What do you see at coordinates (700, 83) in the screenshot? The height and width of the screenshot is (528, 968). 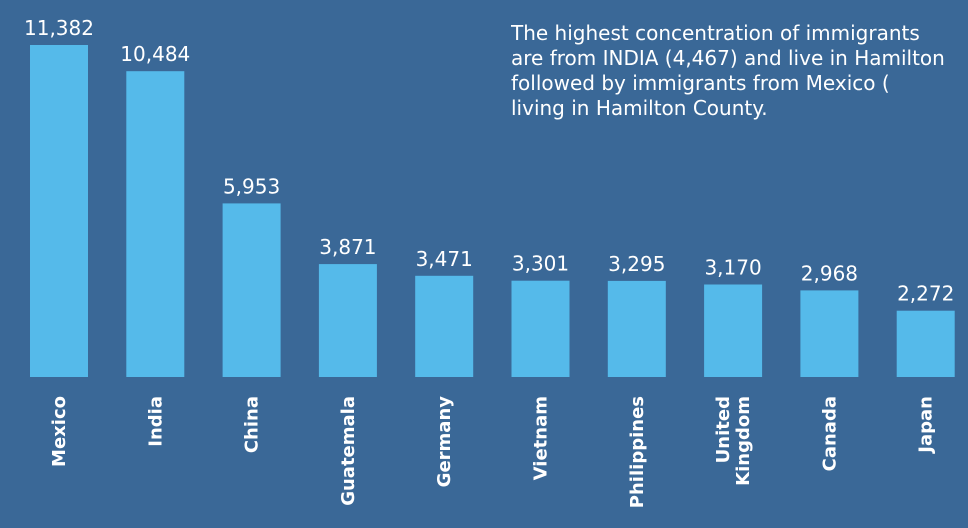 I see `annotation-line-3: followed by immigrants from Mexico (` at bounding box center [700, 83].